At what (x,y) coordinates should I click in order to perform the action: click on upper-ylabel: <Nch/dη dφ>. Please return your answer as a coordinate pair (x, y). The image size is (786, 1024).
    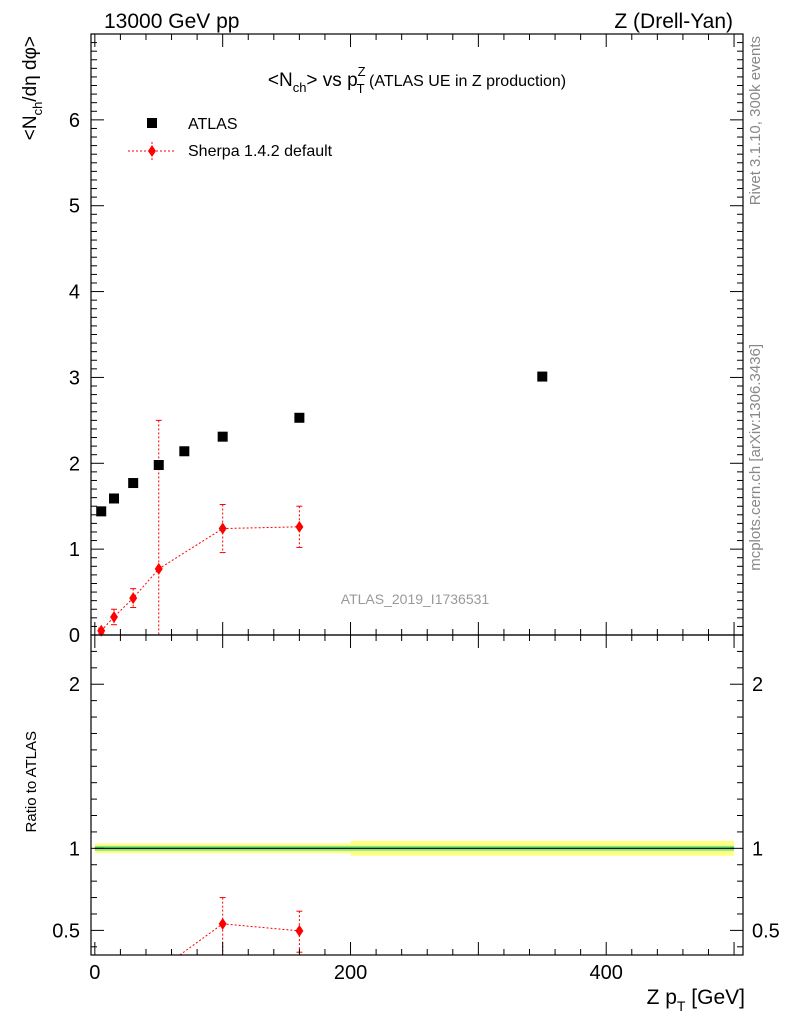
    Looking at the image, I should click on (32, 88).